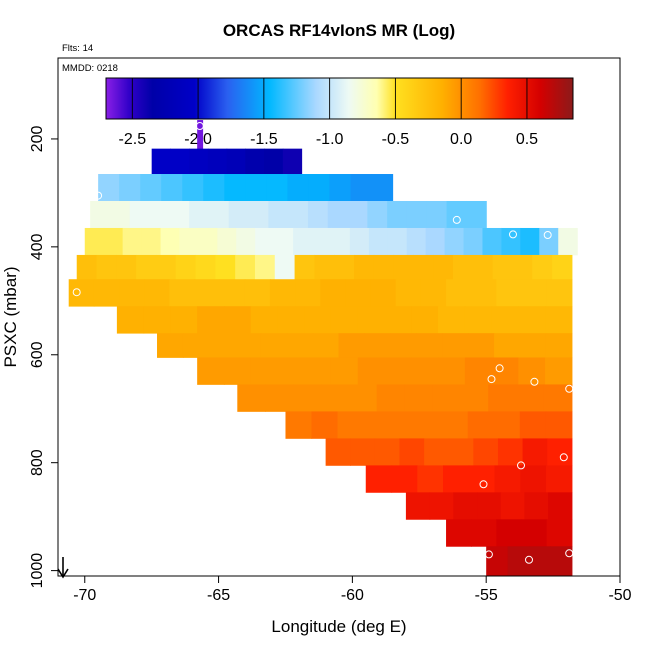 This screenshot has height=650, width=650. Describe the element at coordinates (486, 595) in the screenshot. I see `x-tick-label: -55` at that location.